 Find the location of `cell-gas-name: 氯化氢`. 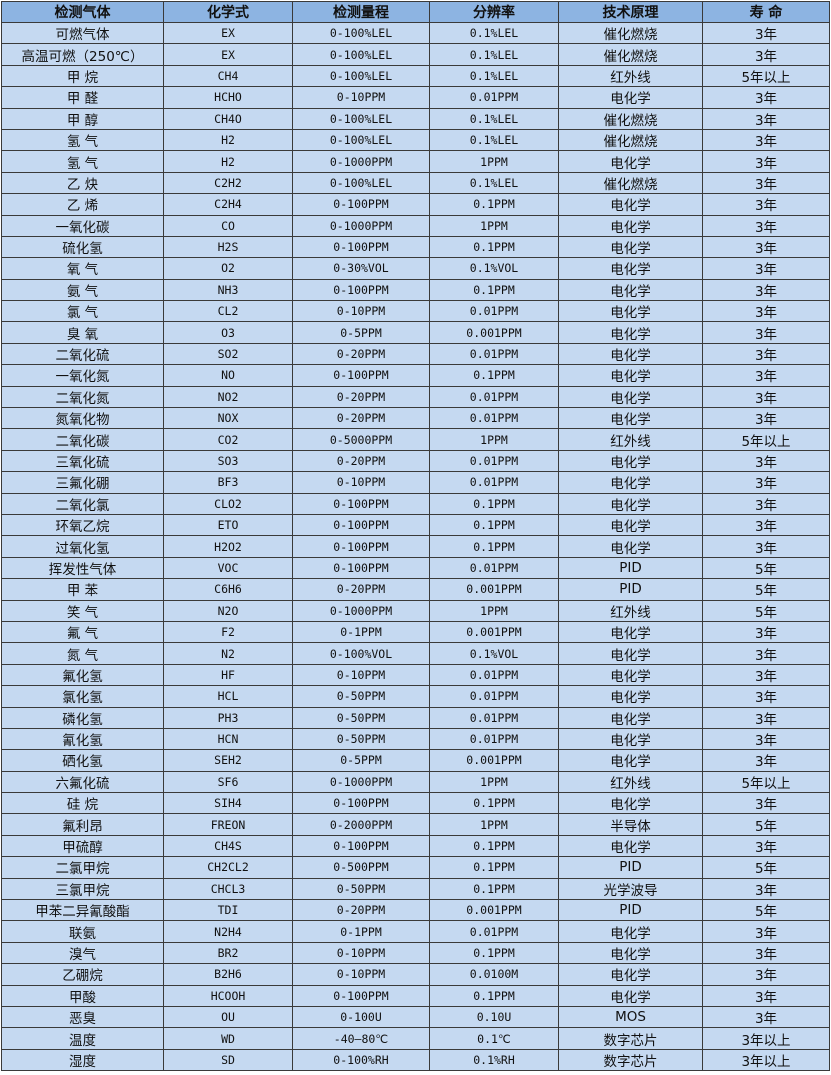

cell-gas-name: 氯化氢 is located at coordinates (82, 696).